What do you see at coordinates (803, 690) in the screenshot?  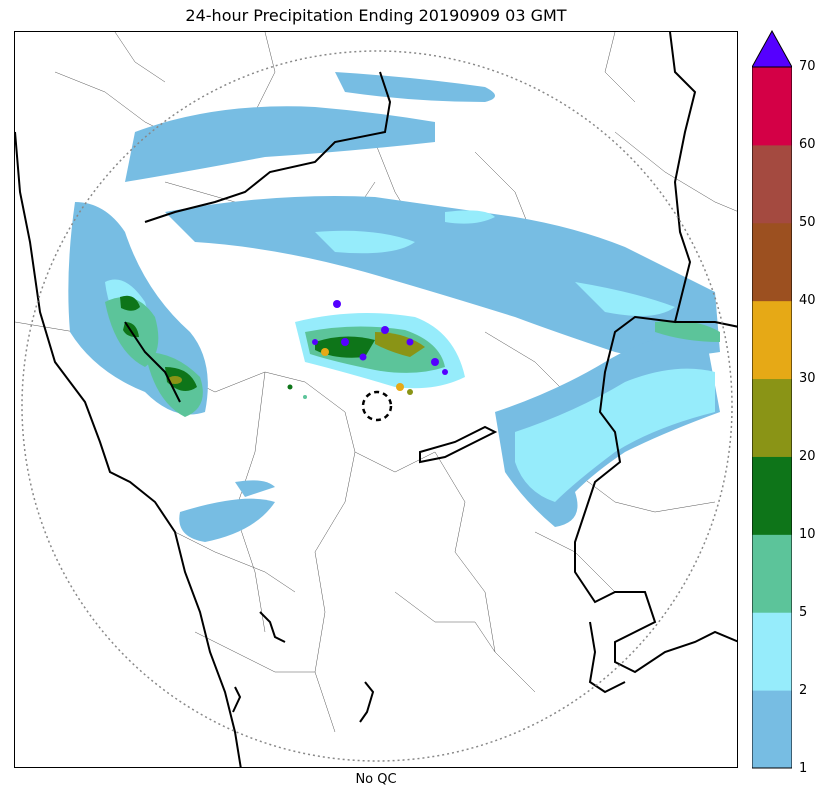 I see `colorbar-tick-label: 2` at bounding box center [803, 690].